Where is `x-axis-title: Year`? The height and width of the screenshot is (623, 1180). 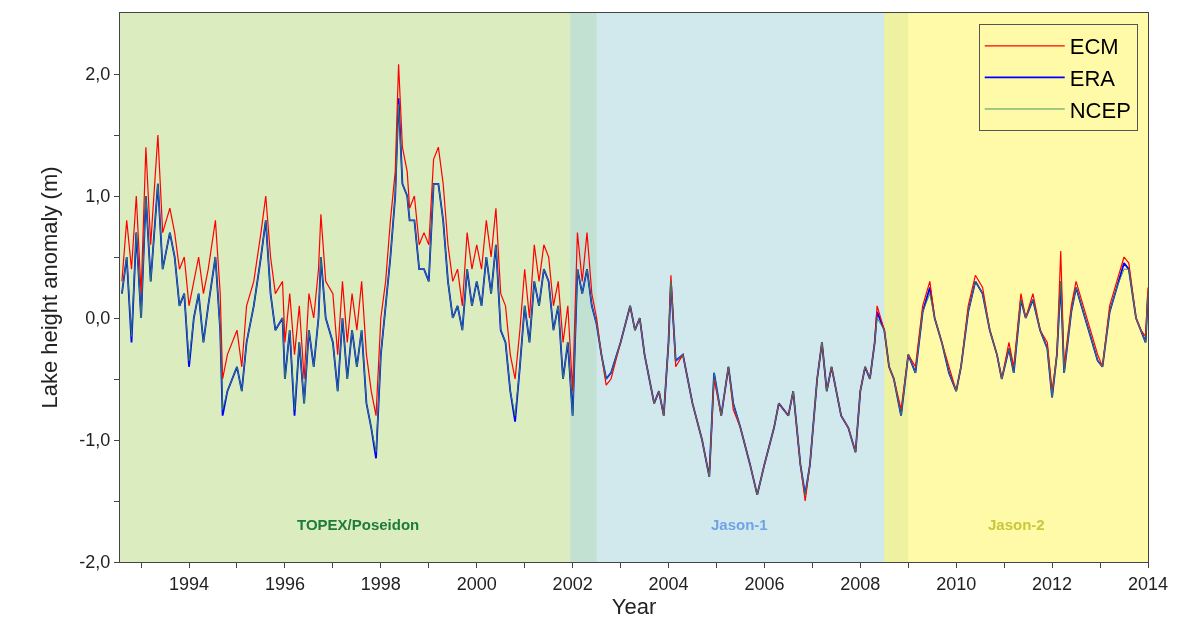
x-axis-title: Year is located at coordinates (634, 606).